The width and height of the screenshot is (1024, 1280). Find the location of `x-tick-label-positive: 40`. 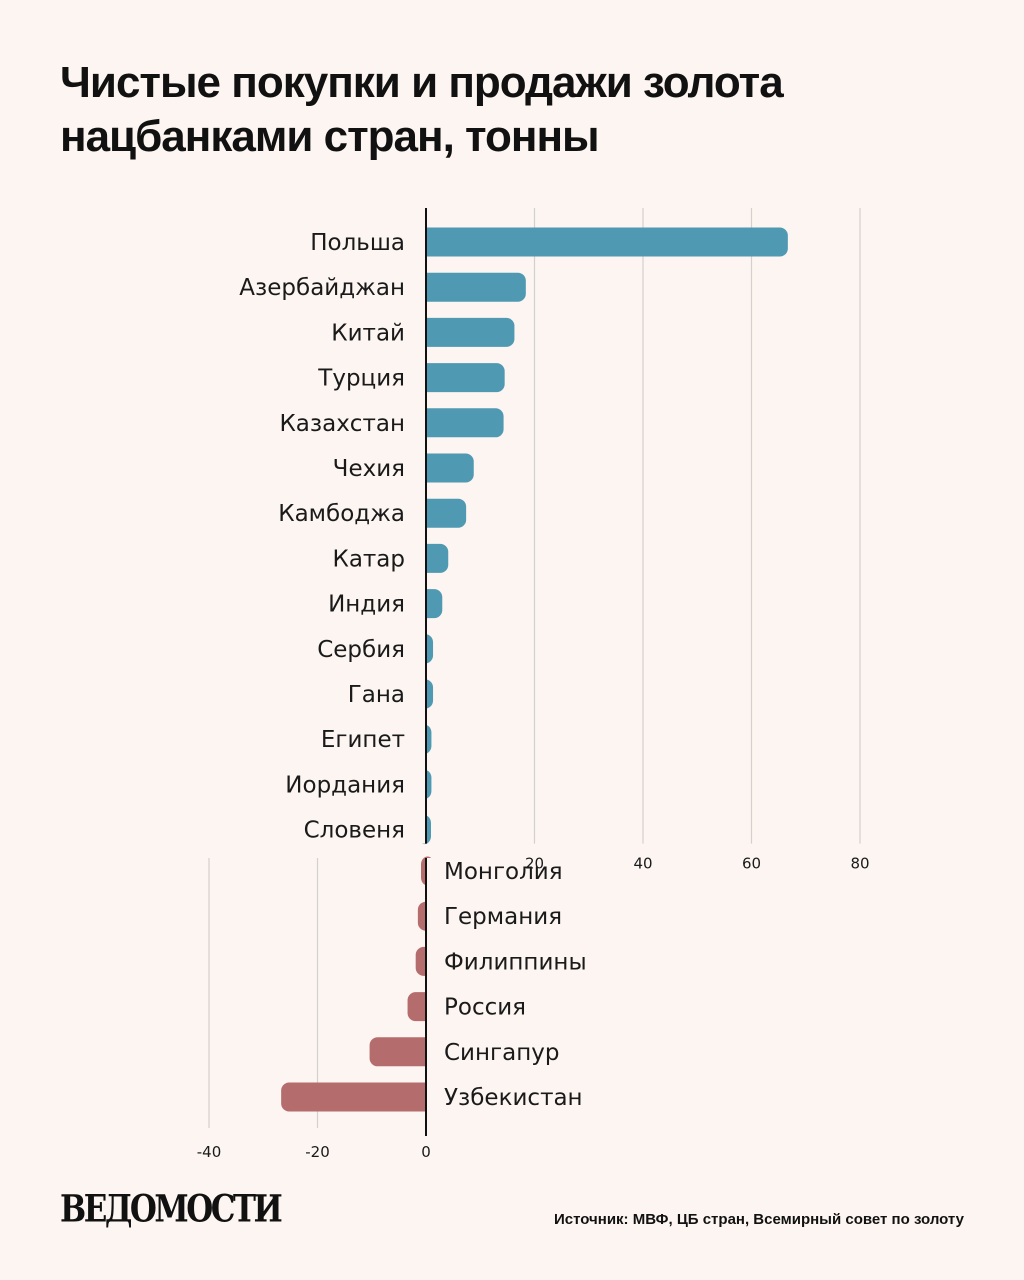

x-tick-label-positive: 40 is located at coordinates (642, 864).